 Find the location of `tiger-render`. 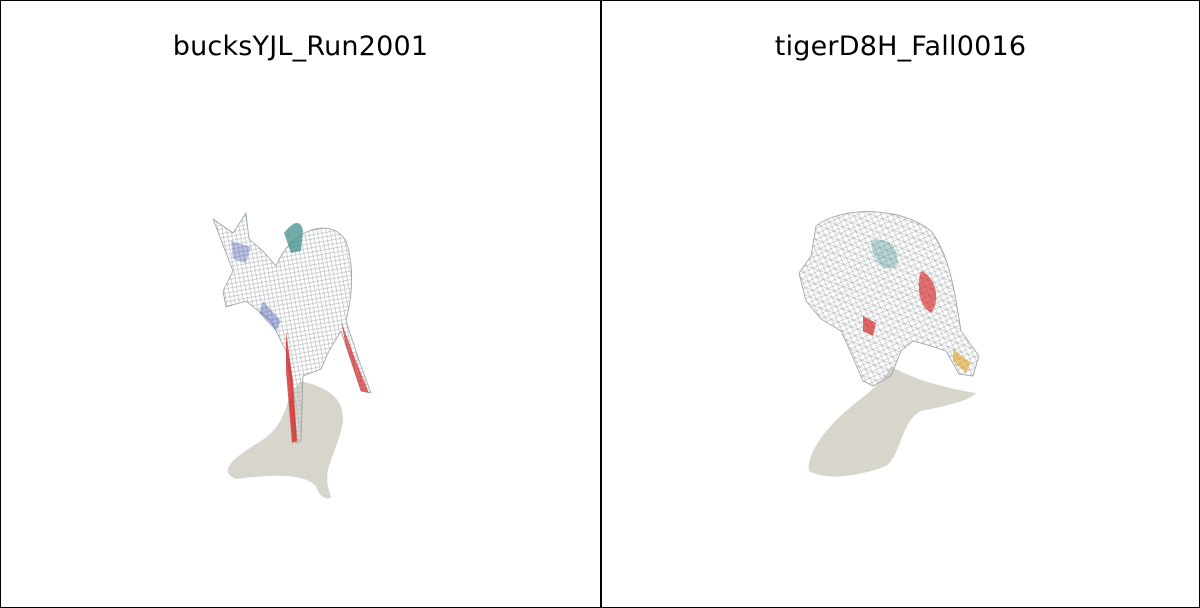

tiger-render is located at coordinates (889, 344).